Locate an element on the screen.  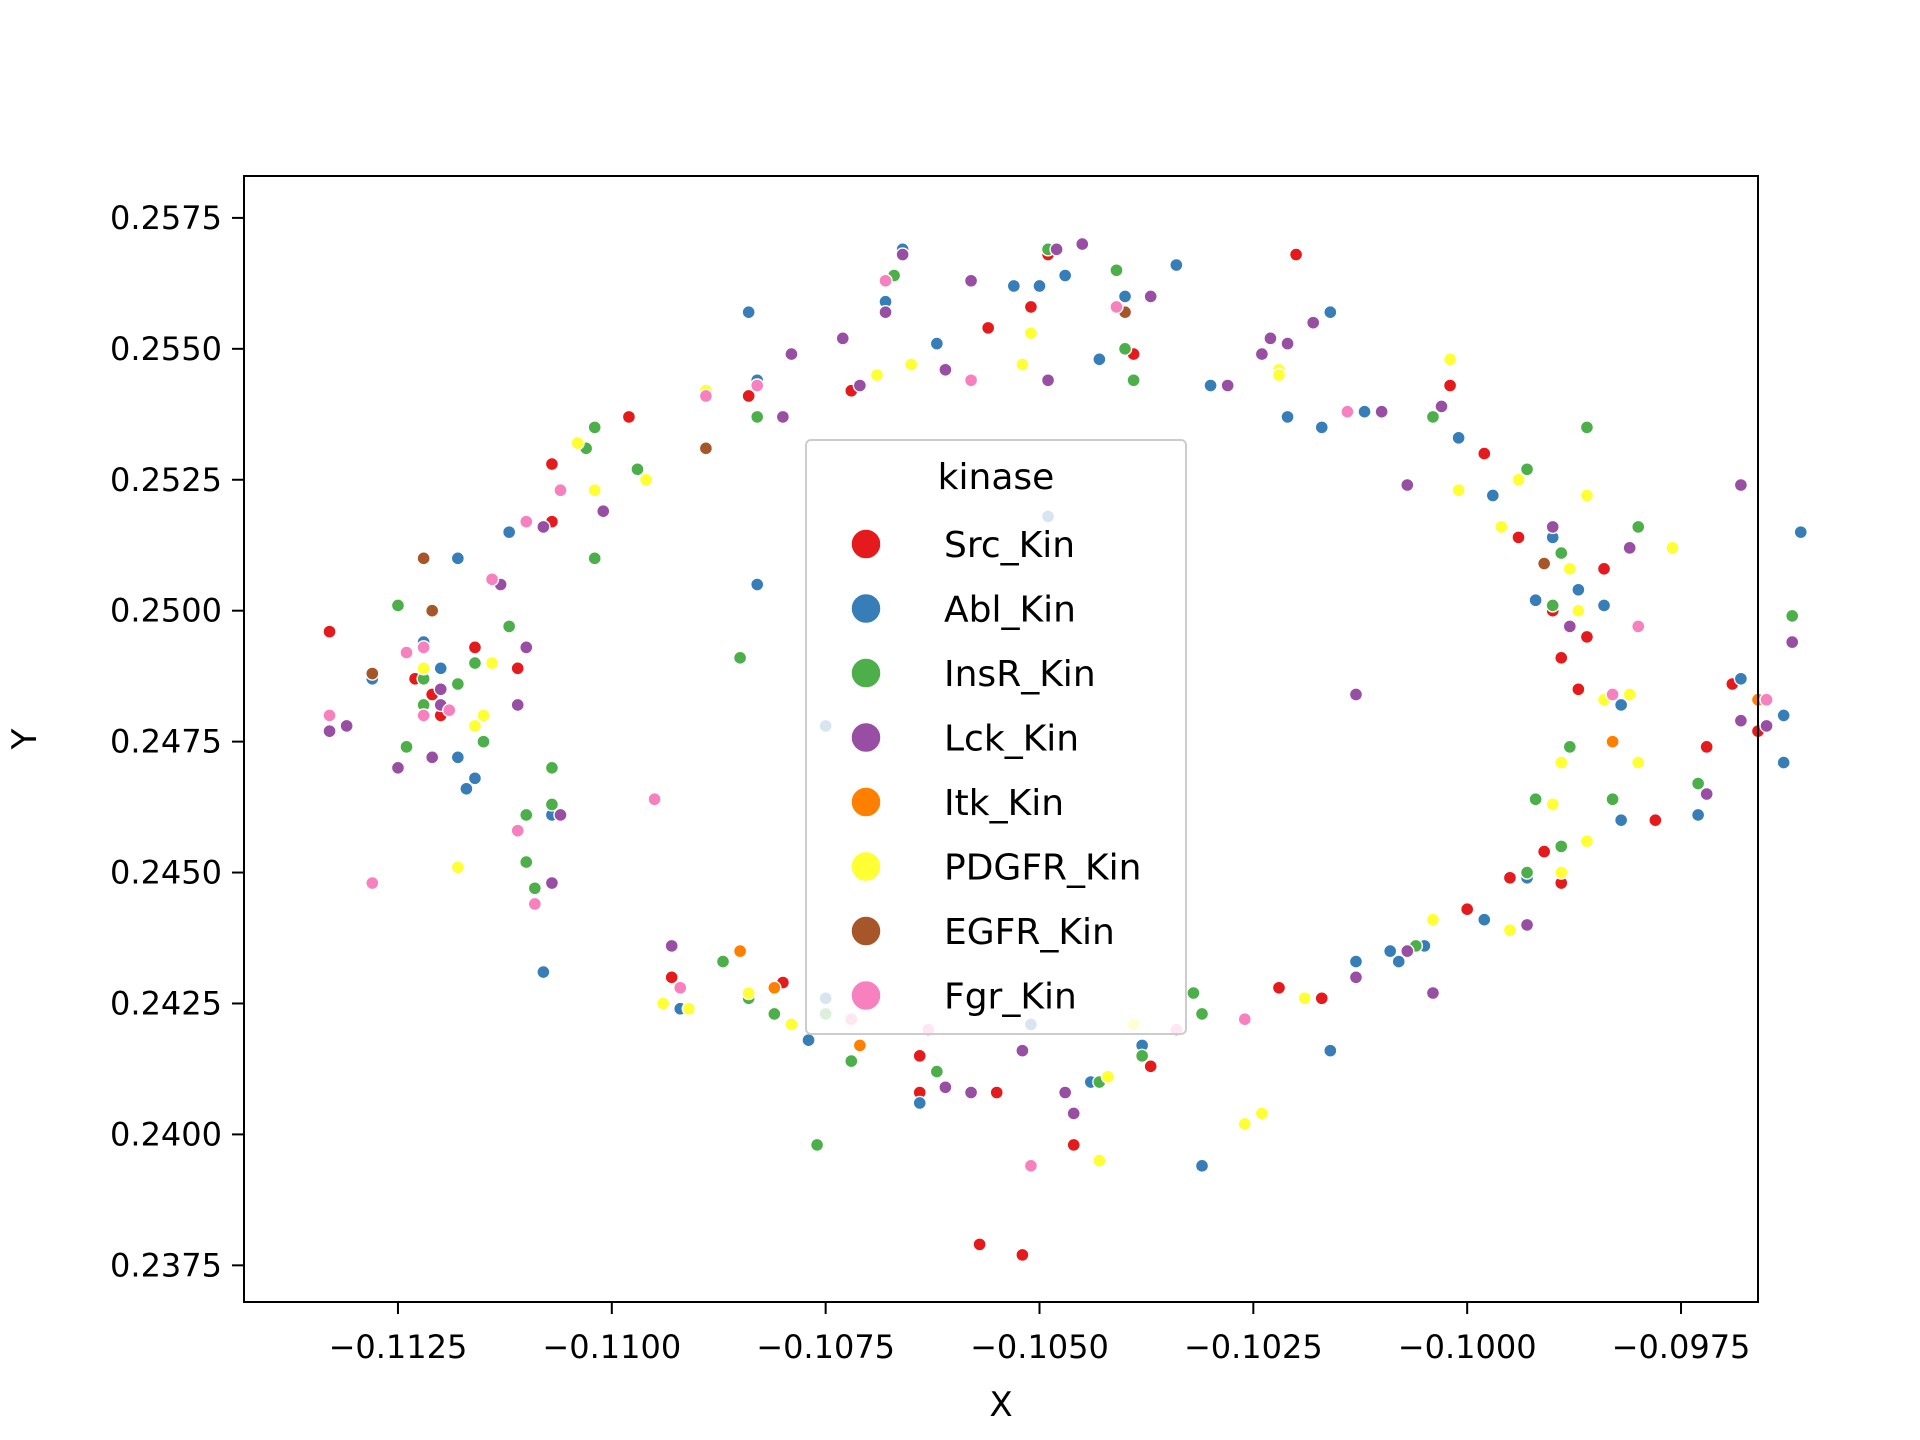
legend-label: Src_Kin is located at coordinates (1009, 545).